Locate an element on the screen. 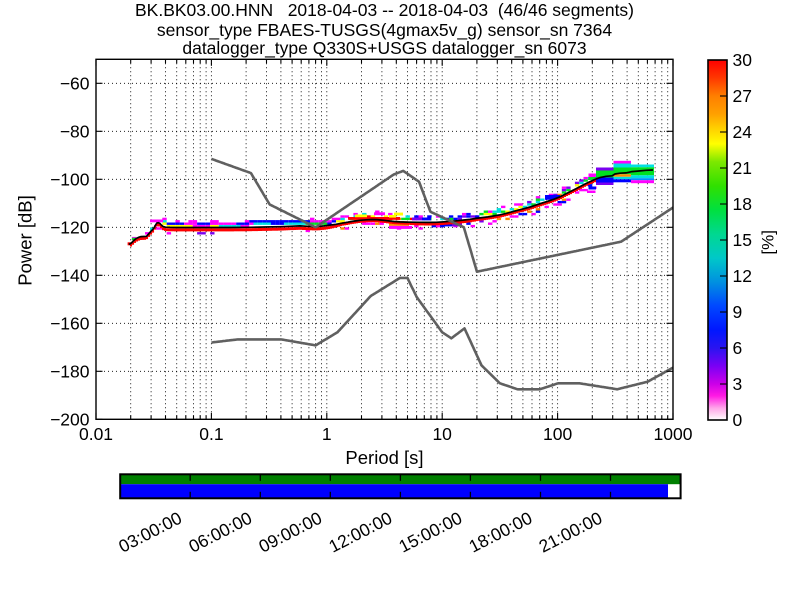 The width and height of the screenshot is (800, 600). svg-text: −100 is located at coordinates (70, 180).